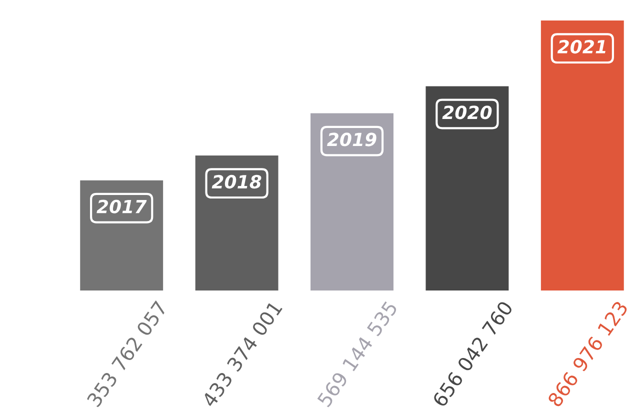 This screenshot has height=415, width=640. Describe the element at coordinates (237, 181) in the screenshot. I see `x-tick-label: 2018` at that location.